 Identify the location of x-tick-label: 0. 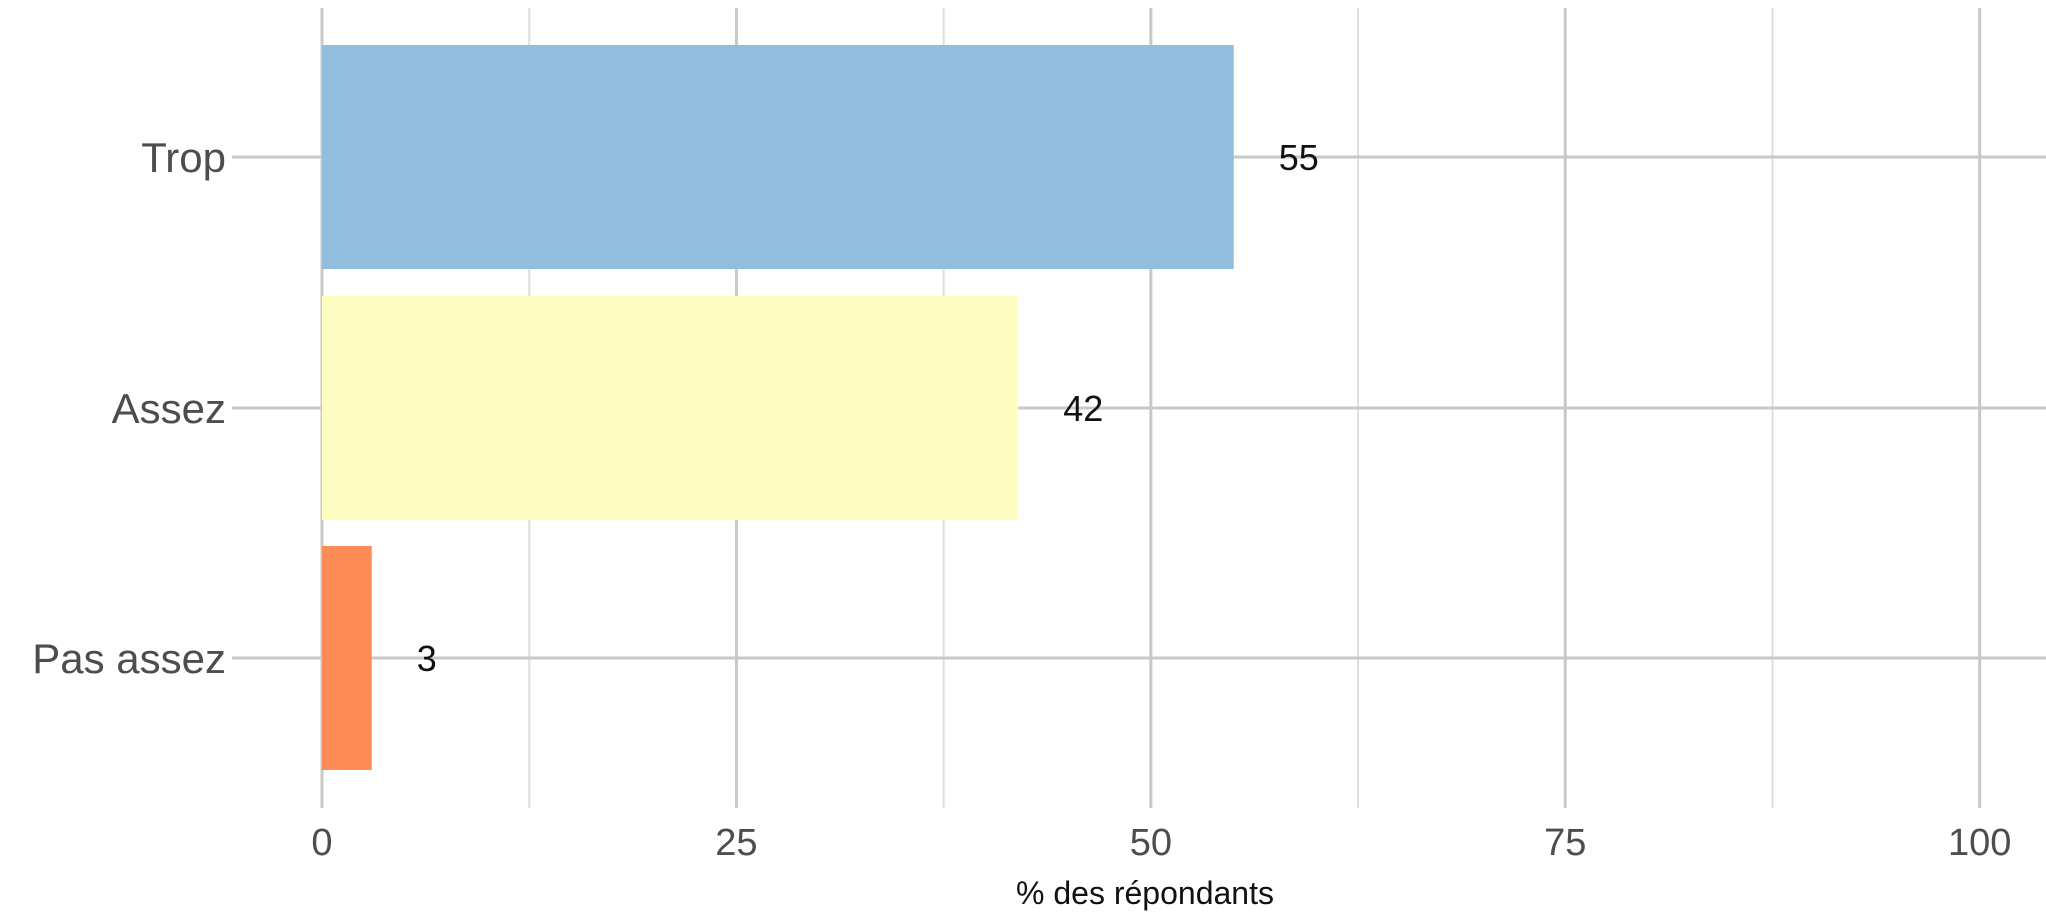
(321, 843).